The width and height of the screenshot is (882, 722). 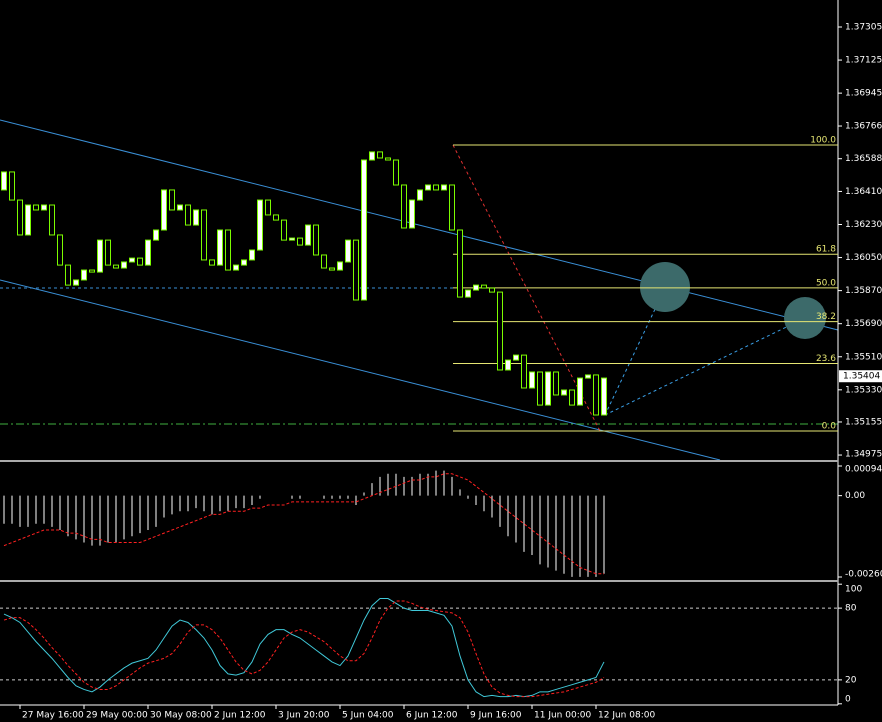 I want to click on y-tick-label: 0.00, so click(x=855, y=496).